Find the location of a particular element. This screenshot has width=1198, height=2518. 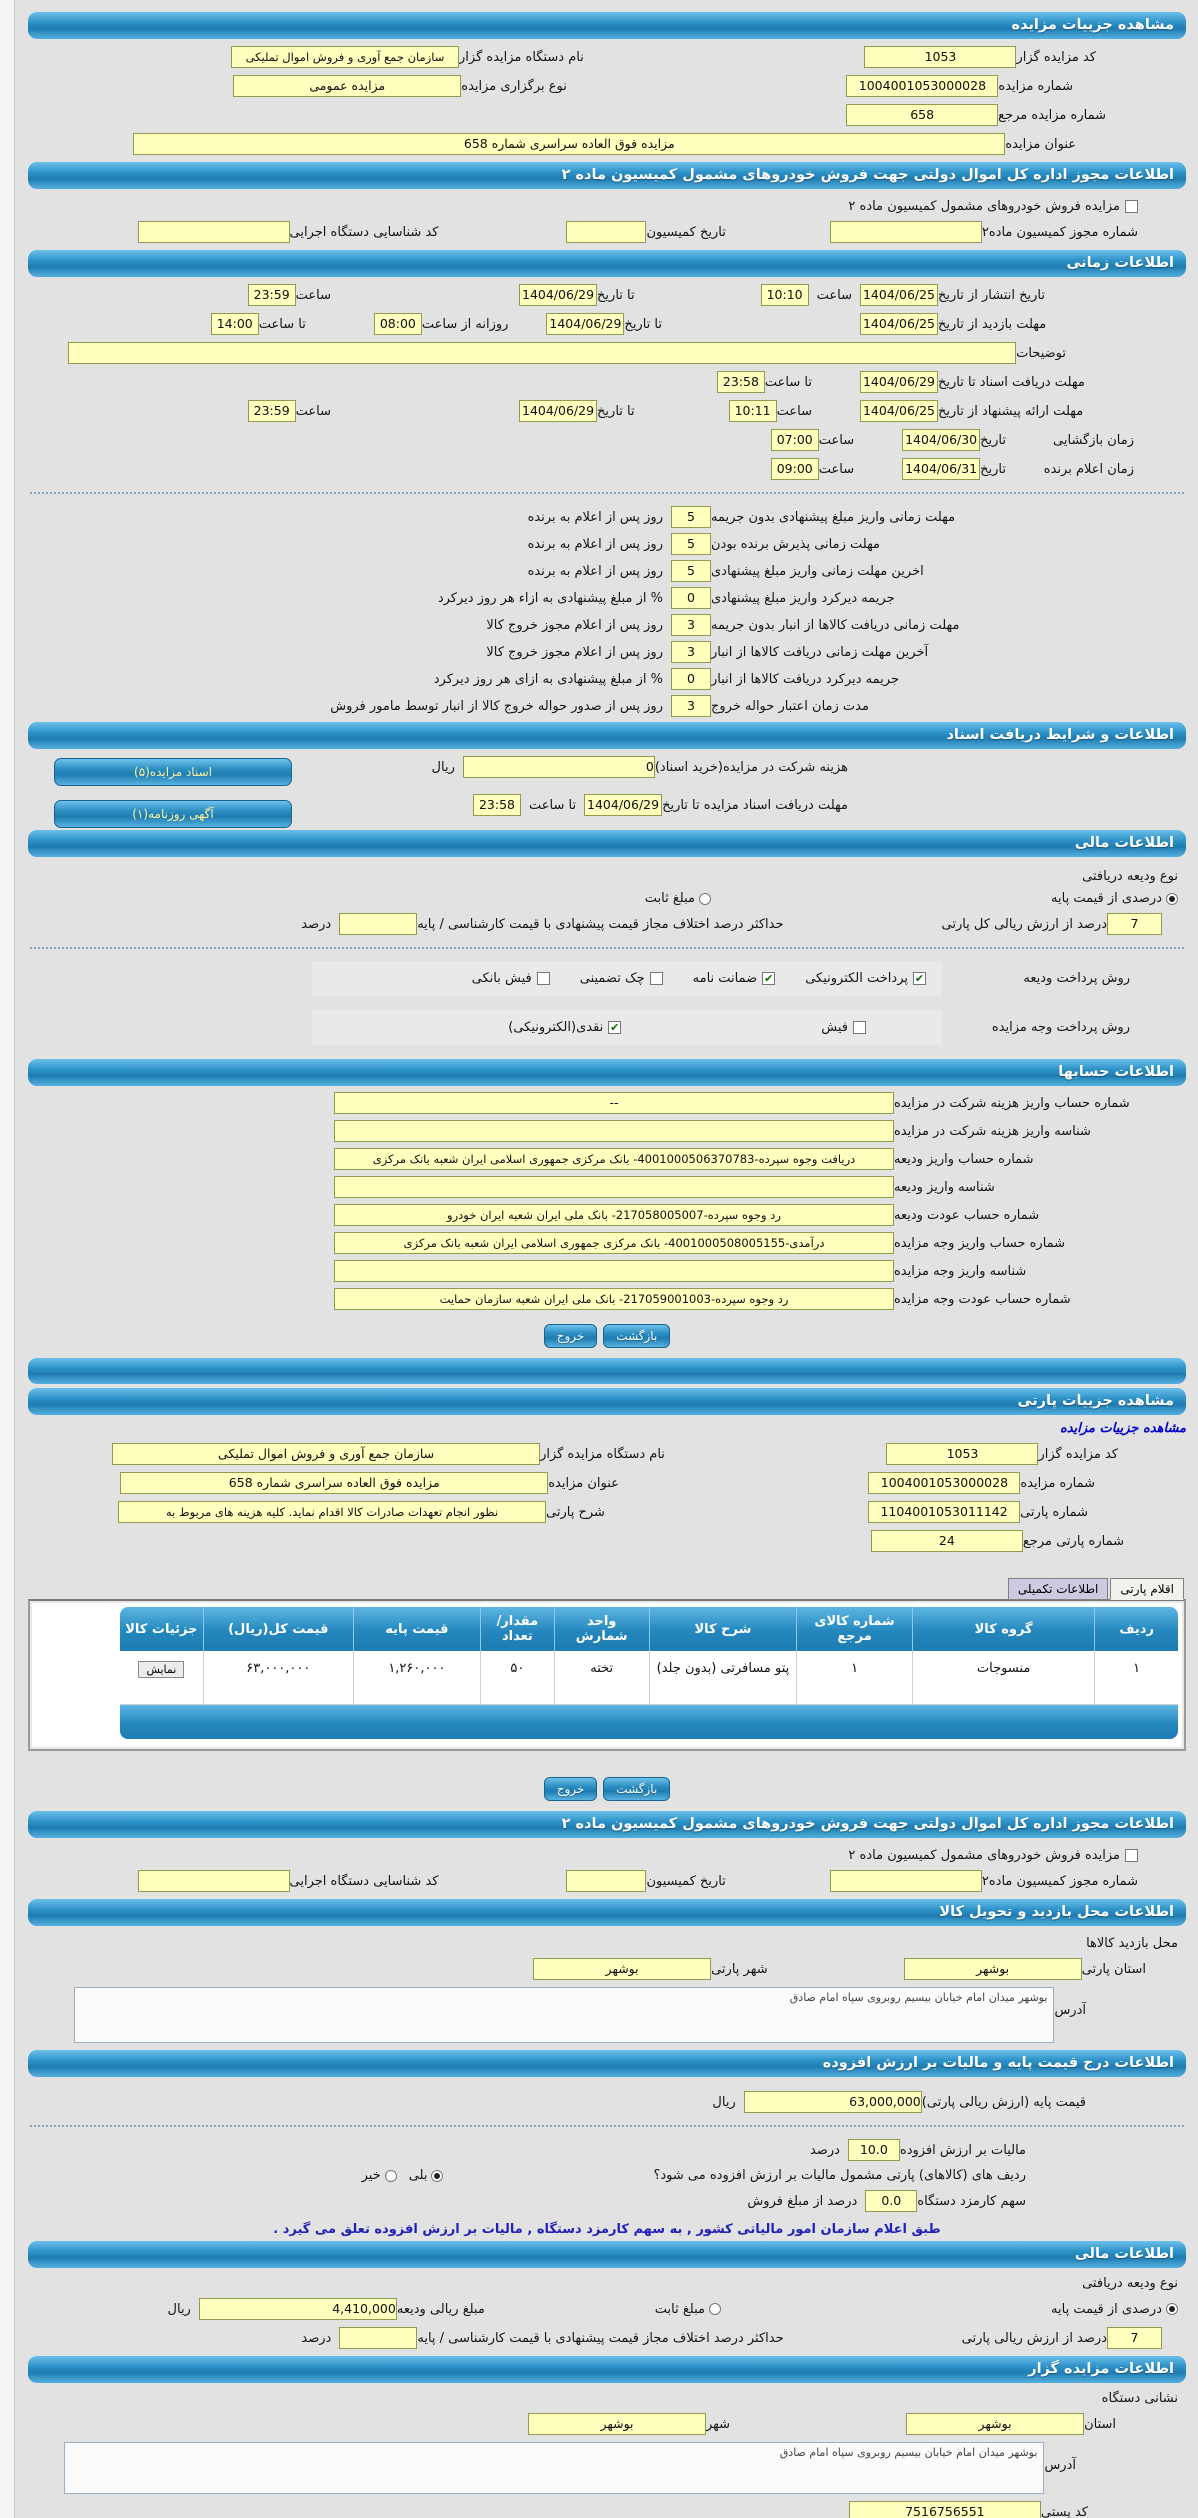

docs-receive-time-field: 23:58 is located at coordinates (496, 805).